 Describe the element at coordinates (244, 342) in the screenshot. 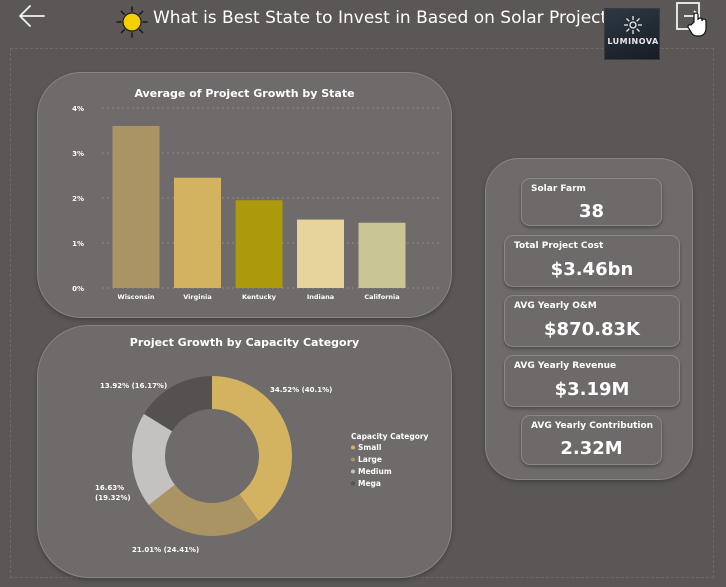

I see `donut-chart-title: Project Growth by Capacity Category` at that location.